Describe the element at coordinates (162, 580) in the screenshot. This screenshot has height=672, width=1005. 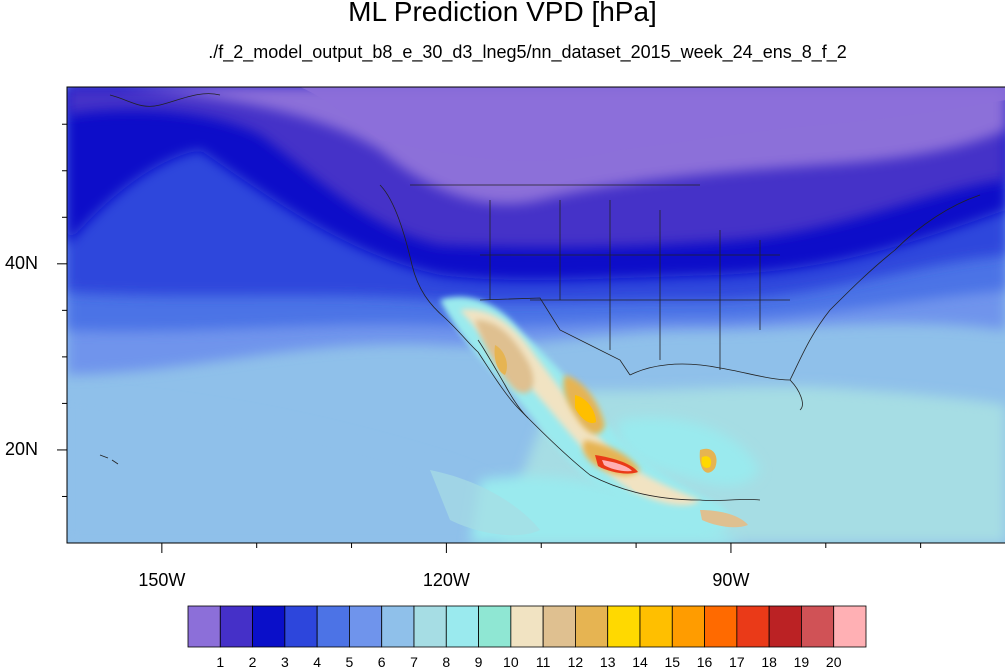
I see `lon-label: 150W` at that location.